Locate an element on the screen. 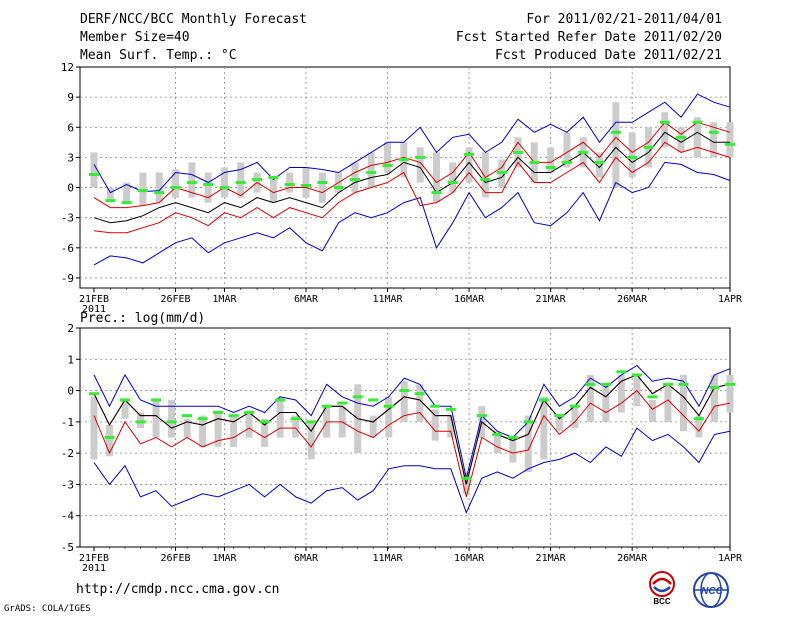 This screenshot has height=618, width=800. prec-x-tick-label: 21MAR is located at coordinates (551, 558).